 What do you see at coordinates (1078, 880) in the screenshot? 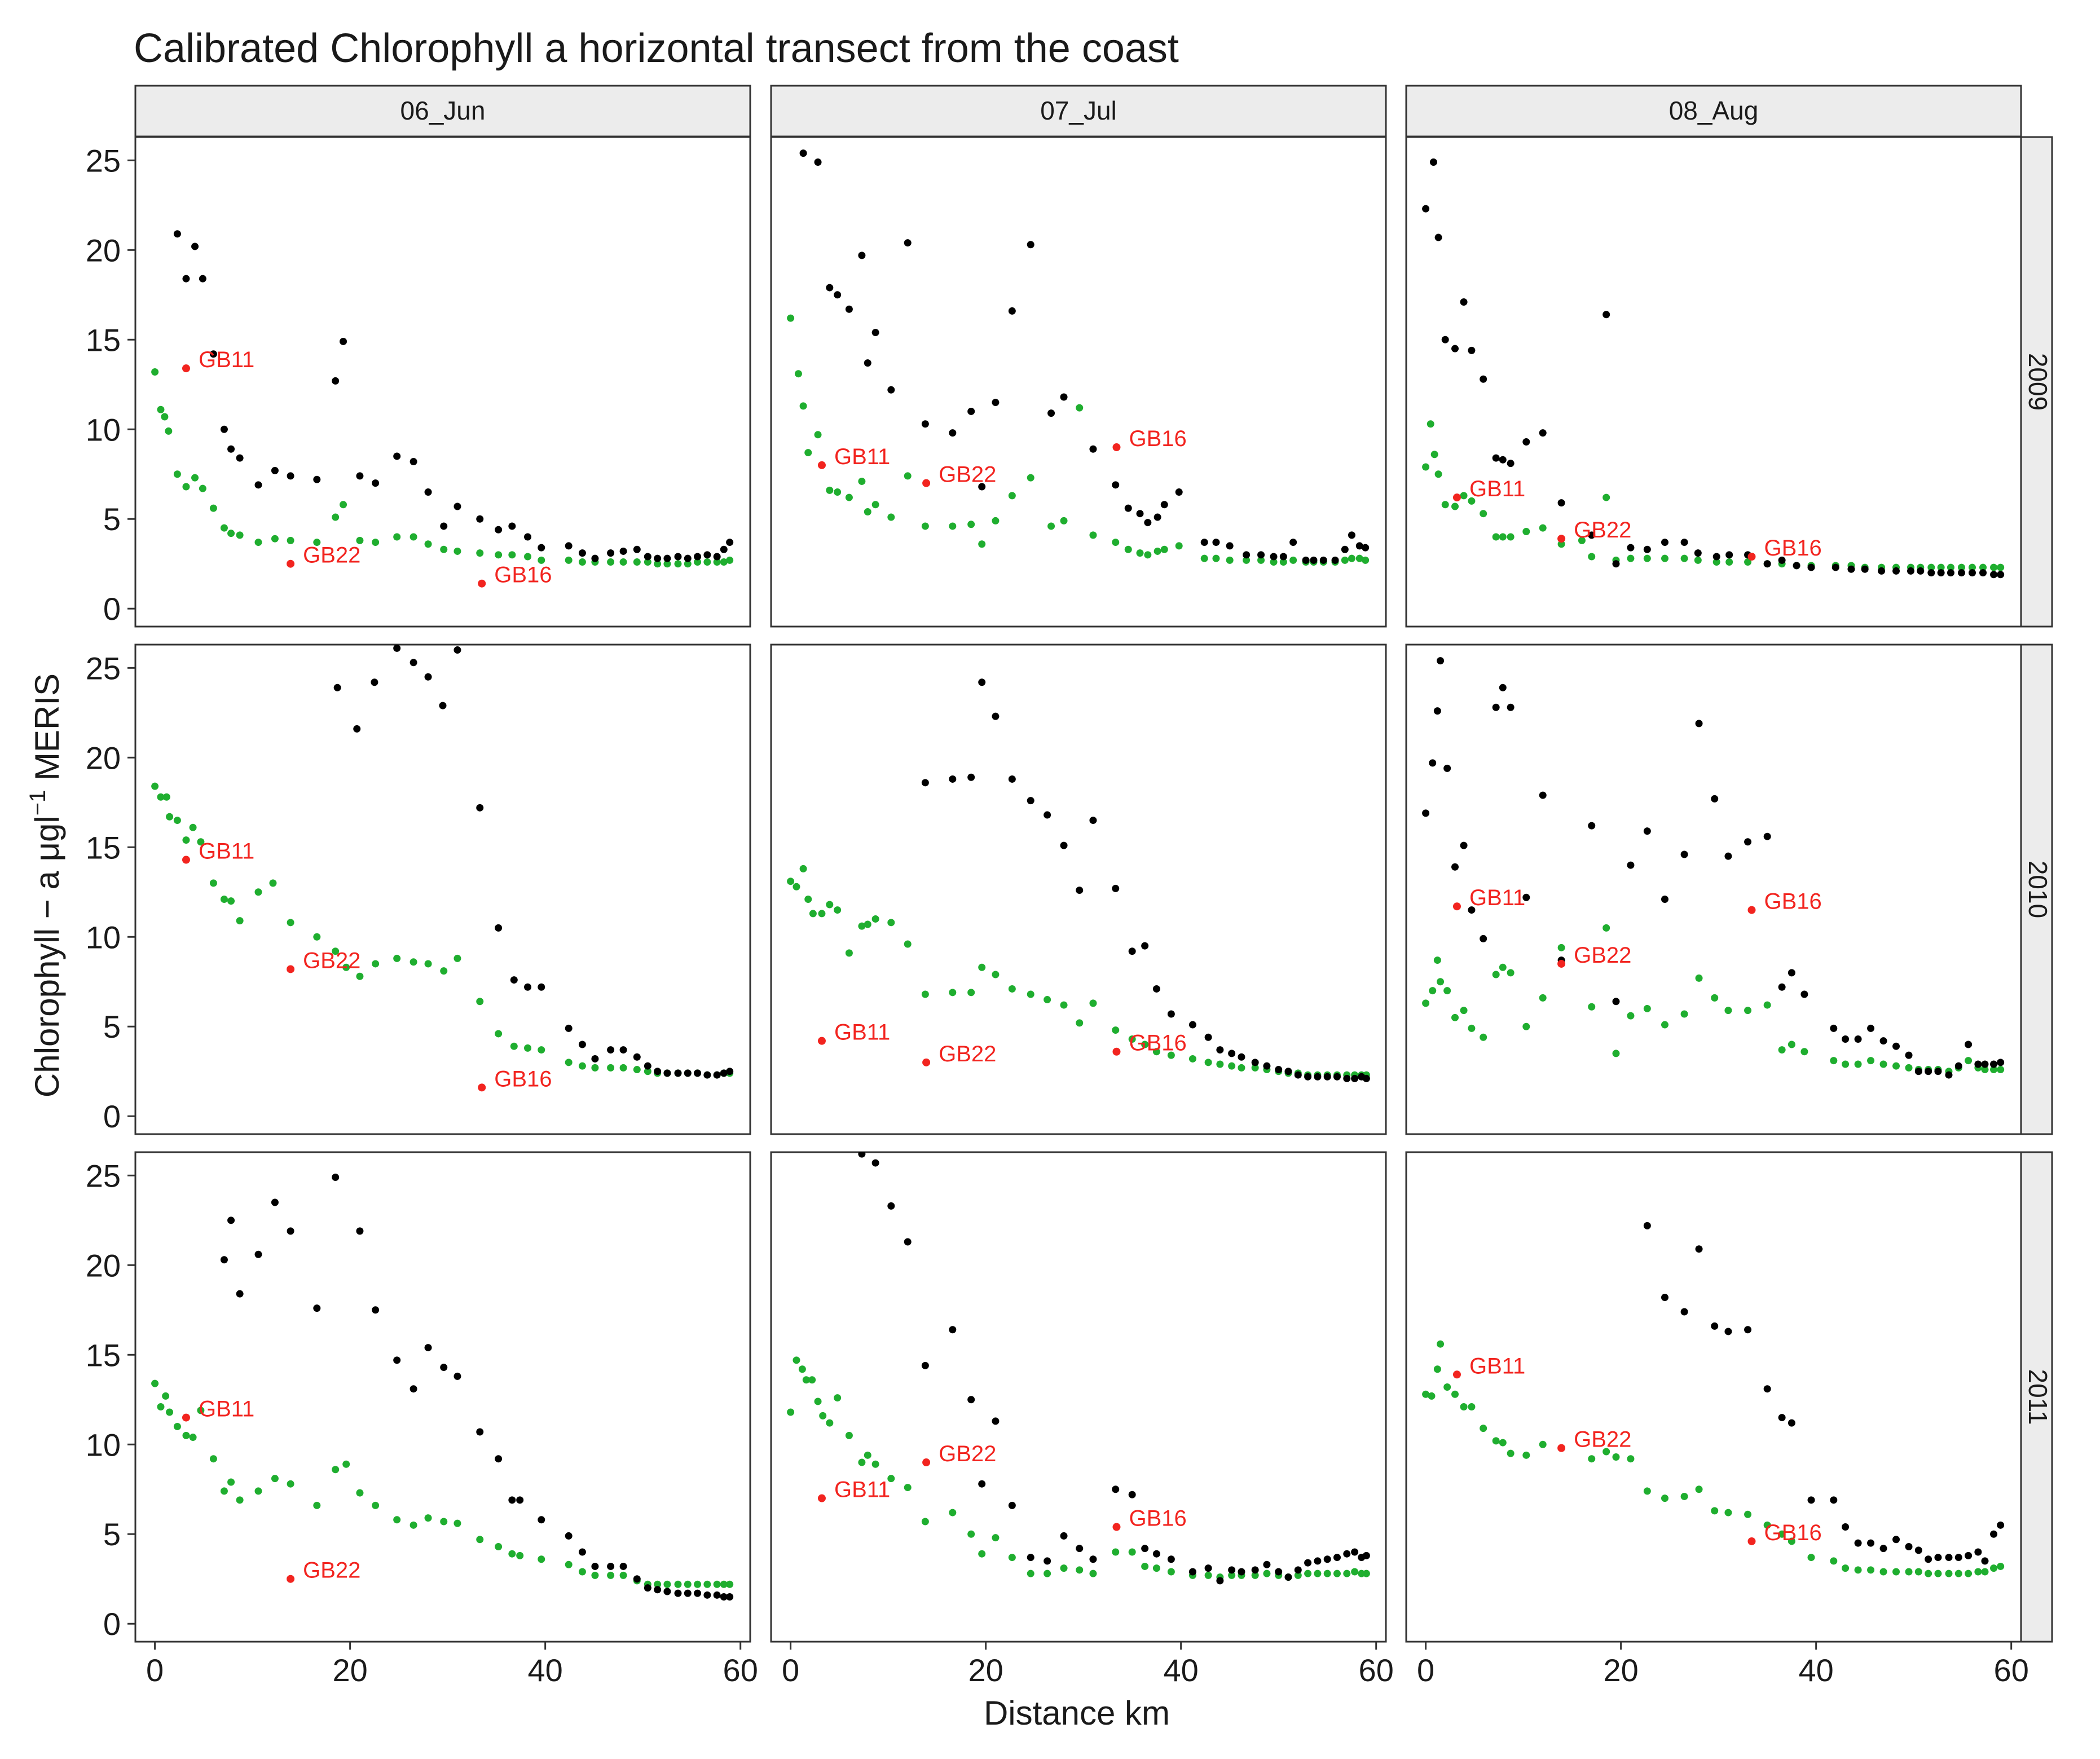
I see `panel-points: GB11 GB22 GB16` at bounding box center [1078, 880].